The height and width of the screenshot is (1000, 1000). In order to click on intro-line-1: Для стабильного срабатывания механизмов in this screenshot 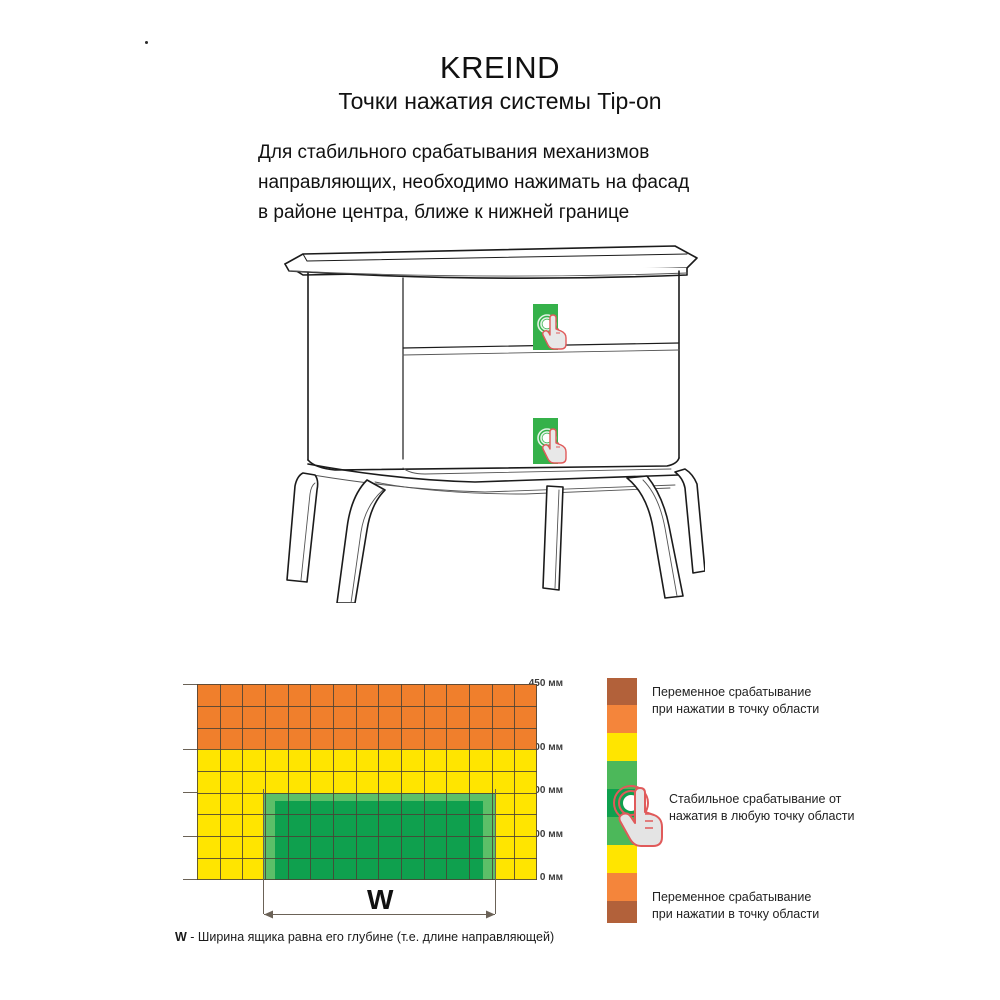, I will do `click(454, 152)`.